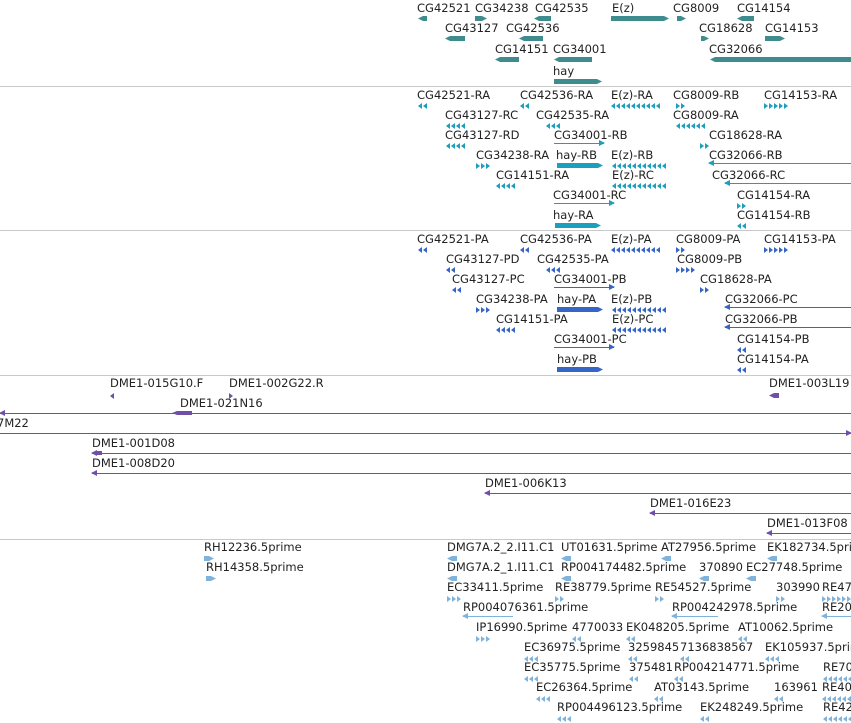 This screenshot has height=723, width=851. What do you see at coordinates (746, 135) in the screenshot?
I see `feature-label: CG18628-RA` at bounding box center [746, 135].